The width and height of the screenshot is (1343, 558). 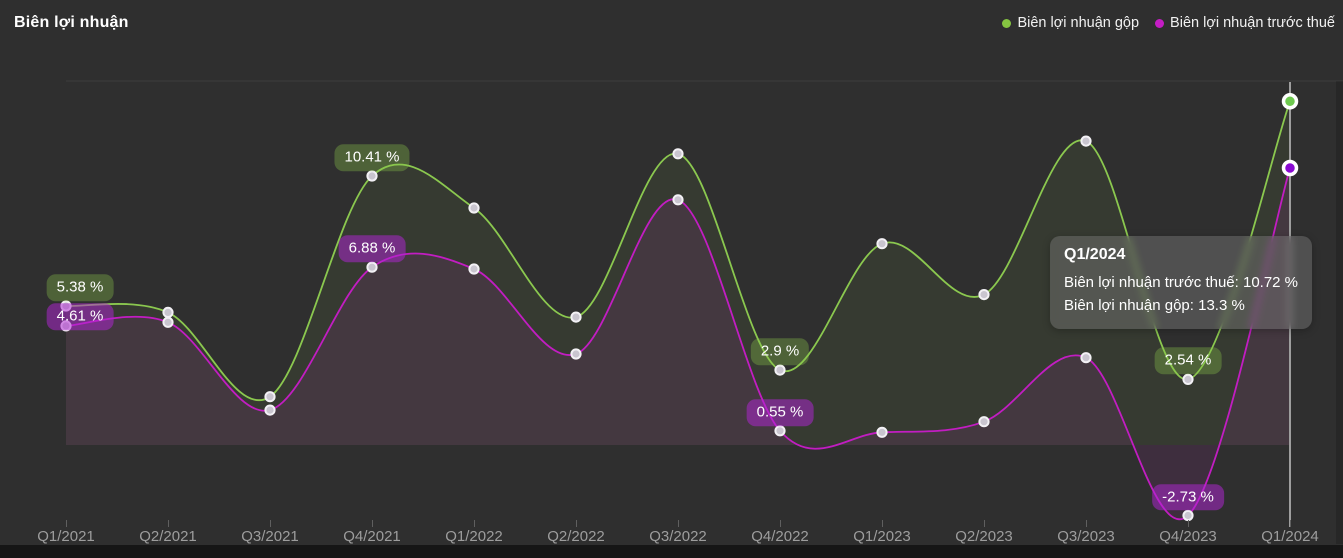 I want to click on x-axis-label: Q1/2022, so click(x=474, y=536).